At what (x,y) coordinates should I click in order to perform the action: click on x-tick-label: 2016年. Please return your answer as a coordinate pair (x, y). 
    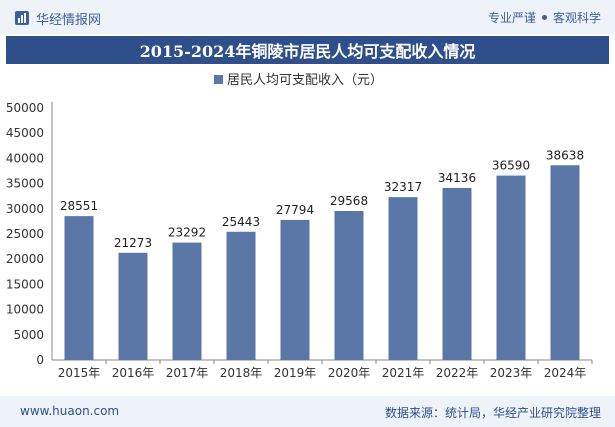
    Looking at the image, I should click on (133, 373).